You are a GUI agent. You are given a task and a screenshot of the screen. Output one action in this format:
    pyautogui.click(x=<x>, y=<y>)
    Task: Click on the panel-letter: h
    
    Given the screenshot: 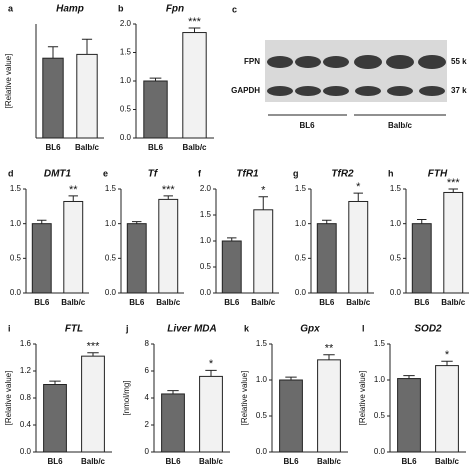 What is the action you would take?
    pyautogui.click(x=391, y=173)
    